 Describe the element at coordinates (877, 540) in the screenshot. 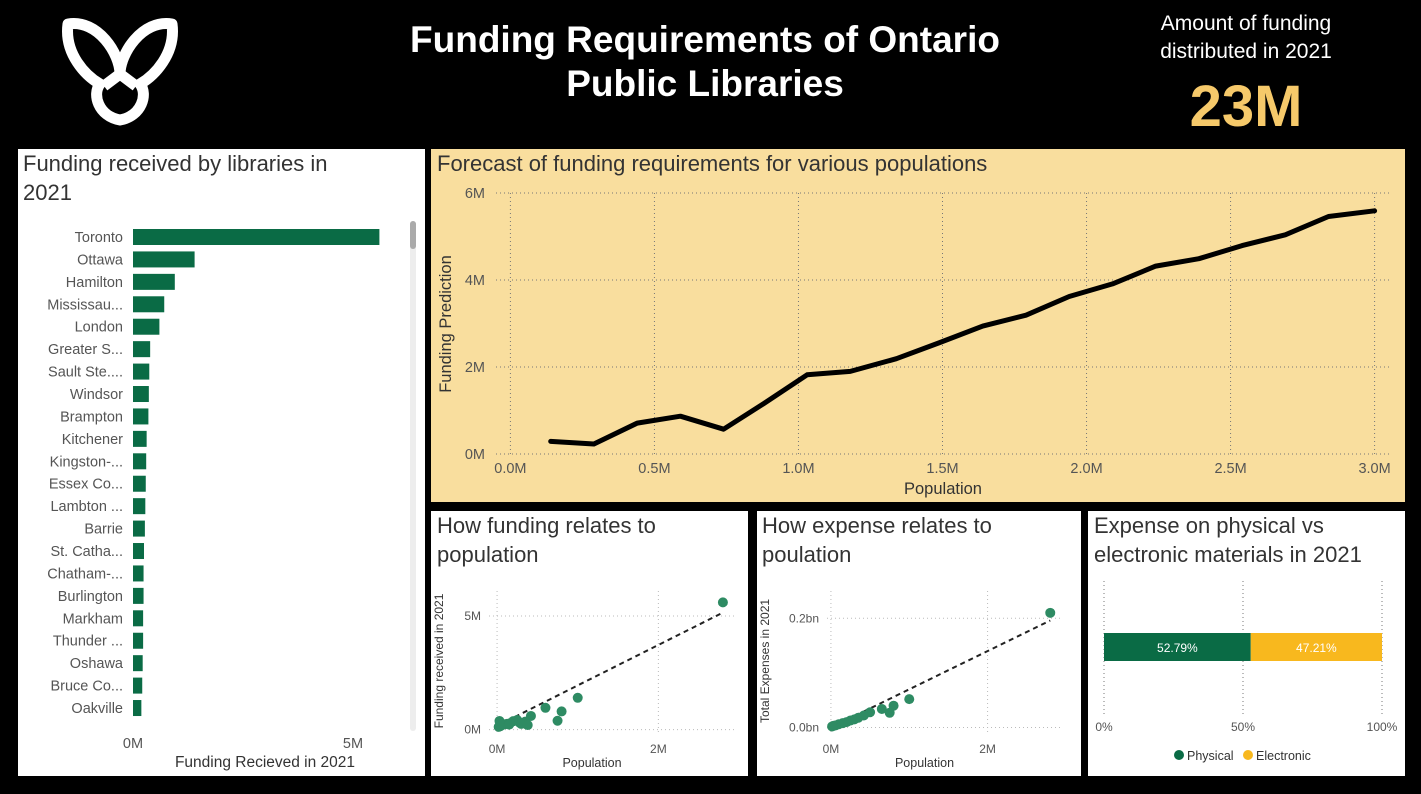

I see `sc2-title: How expense relates to poulation` at that location.